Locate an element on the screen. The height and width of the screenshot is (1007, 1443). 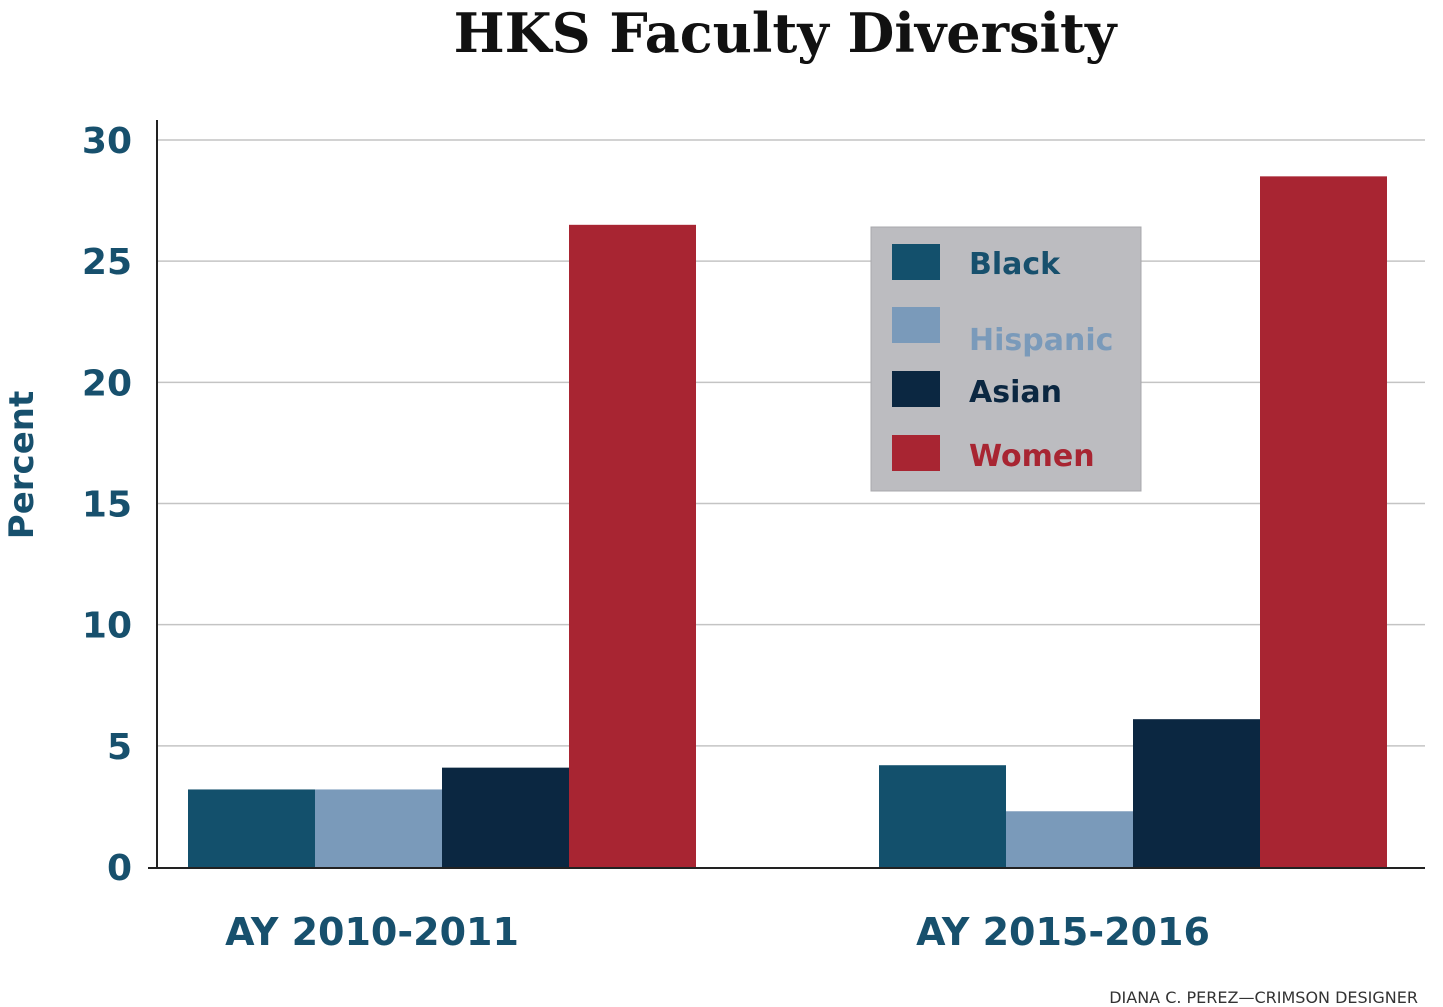
y-tick-labels: 0 5 10 15 20 25 30 is located at coordinates (107, 505).